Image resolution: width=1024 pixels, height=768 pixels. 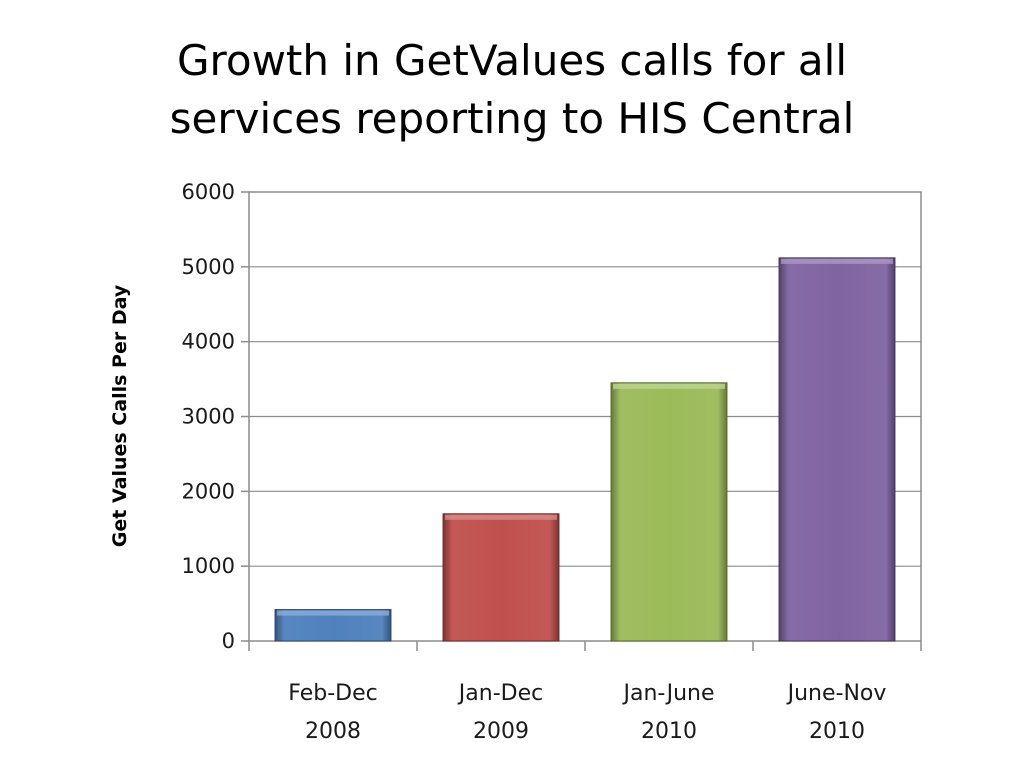 I want to click on x-category-label: Jan-Dec, so click(x=500, y=693).